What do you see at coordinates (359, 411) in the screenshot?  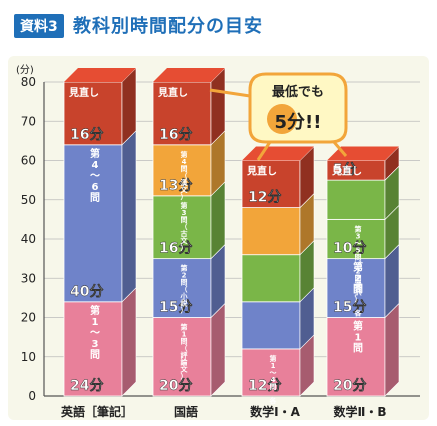 I see `x-category-label: 数学Ⅱ・B` at bounding box center [359, 411].